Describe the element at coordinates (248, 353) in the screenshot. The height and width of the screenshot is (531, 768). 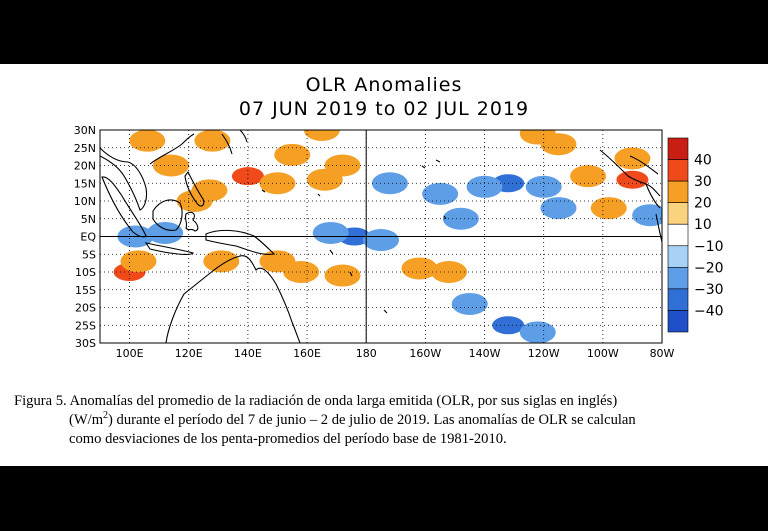
I see `lon-tick-label: 140E` at that location.